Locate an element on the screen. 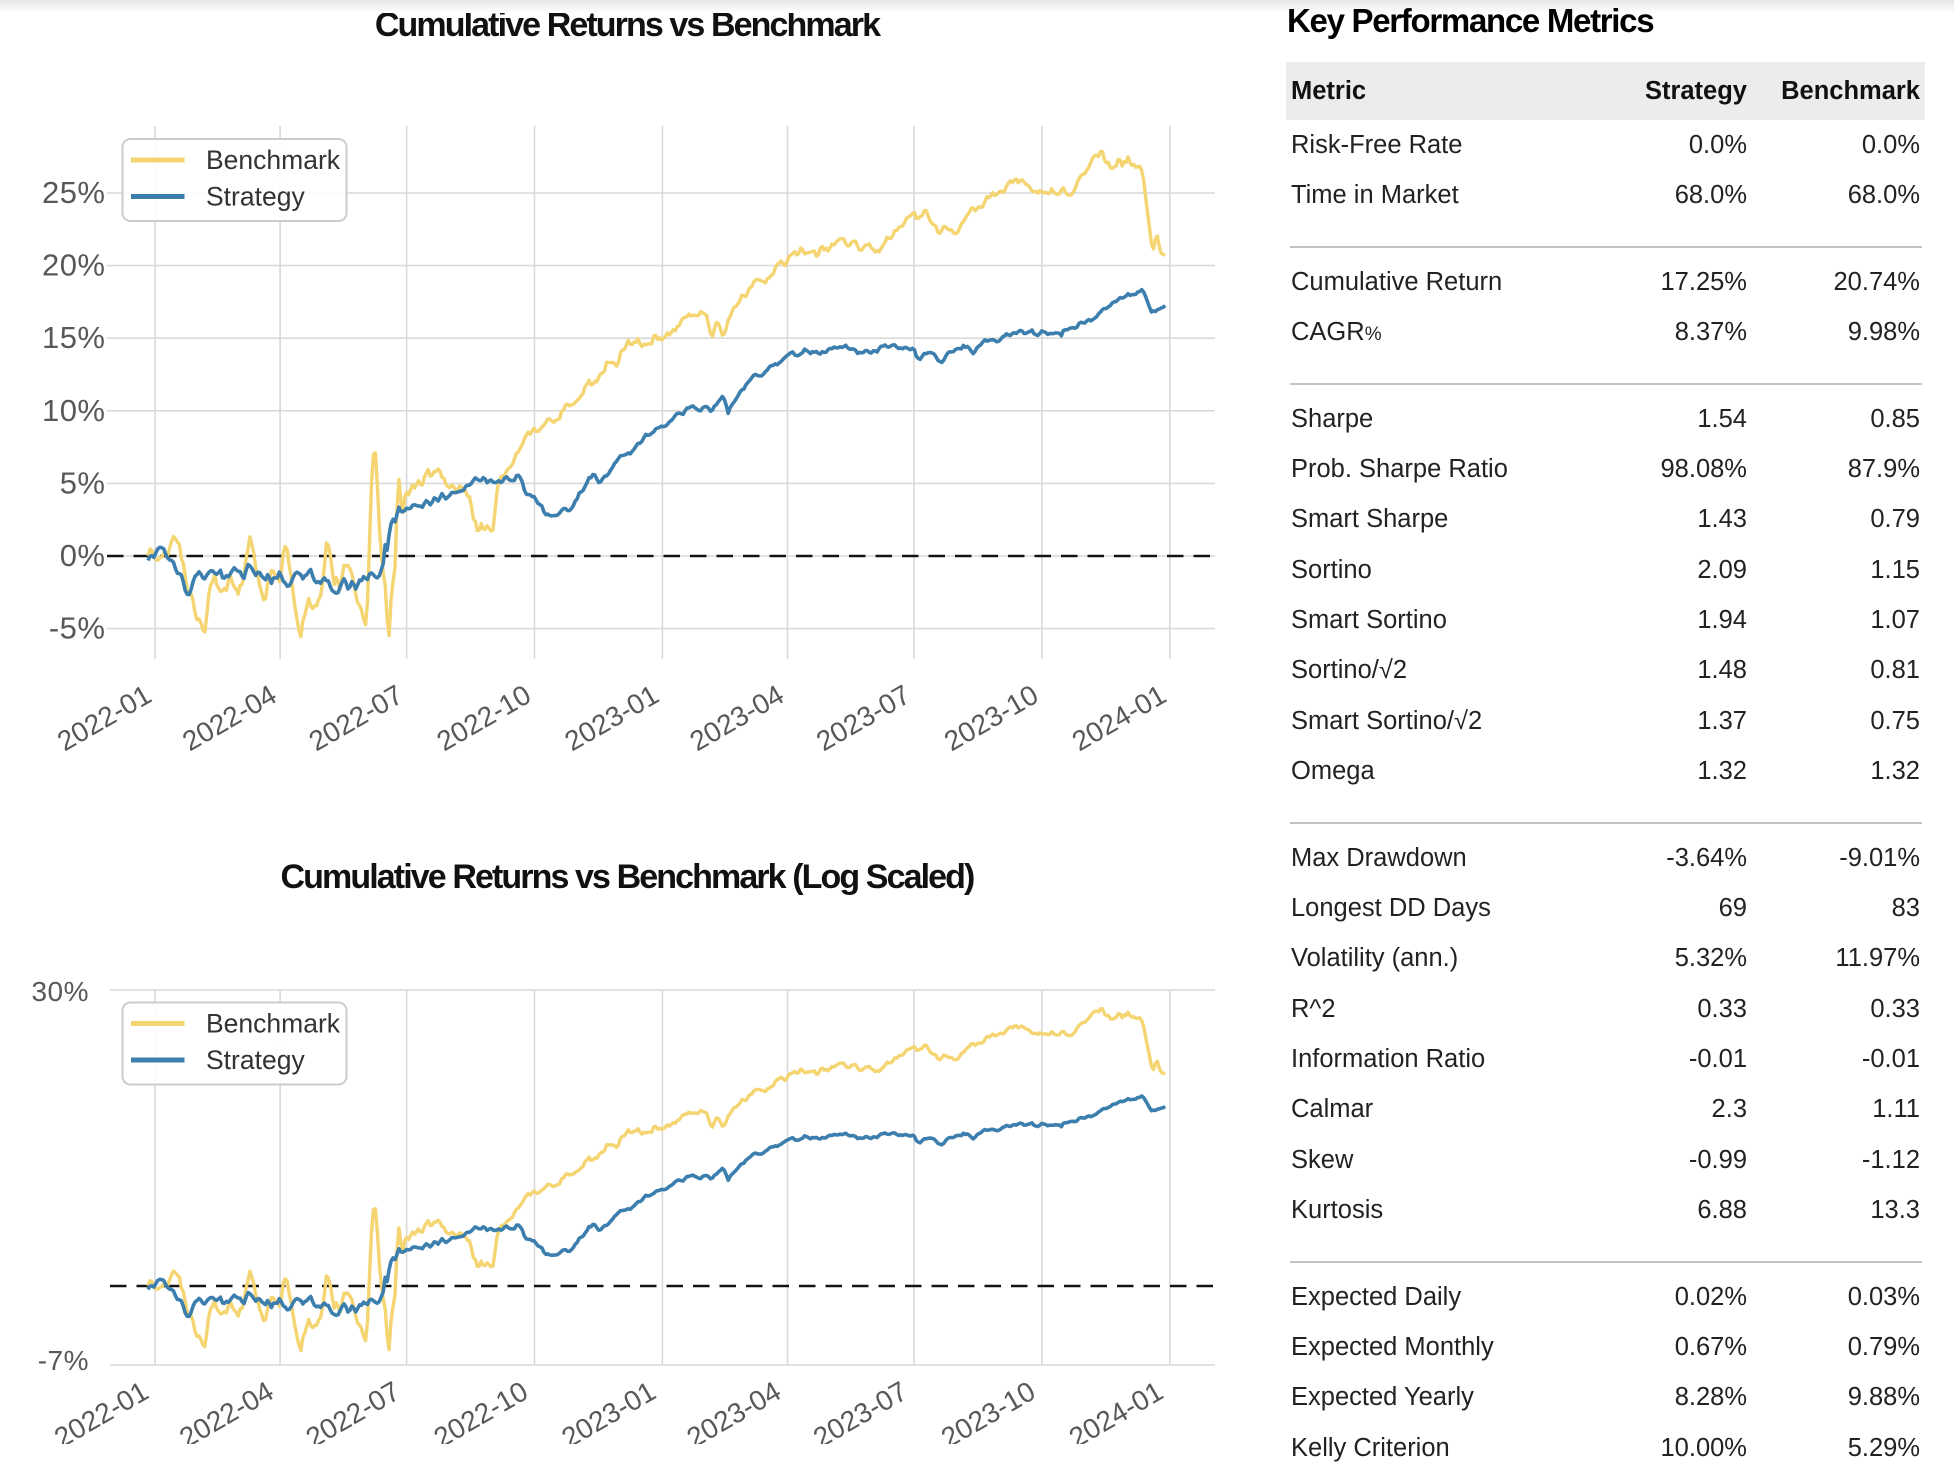 Image resolution: width=1954 pixels, height=1473 pixels. svg-text: 0% is located at coordinates (83, 555).